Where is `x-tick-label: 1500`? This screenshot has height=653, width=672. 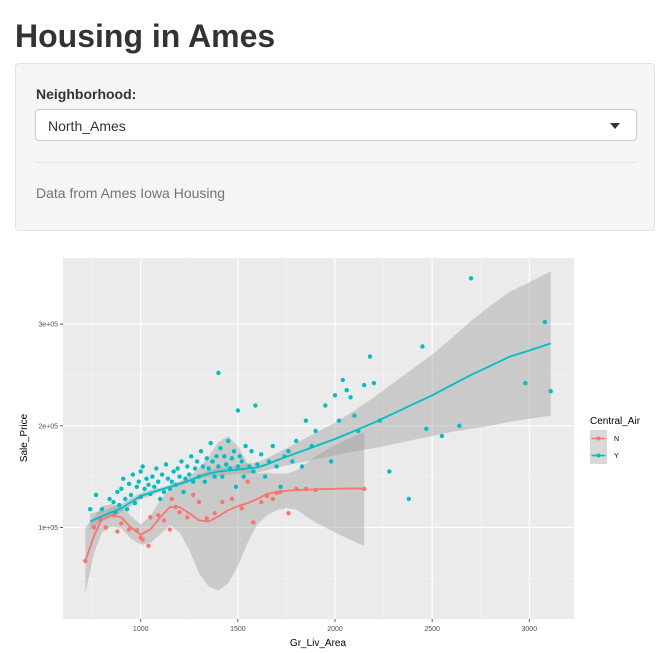 x-tick-label: 1500 is located at coordinates (238, 629).